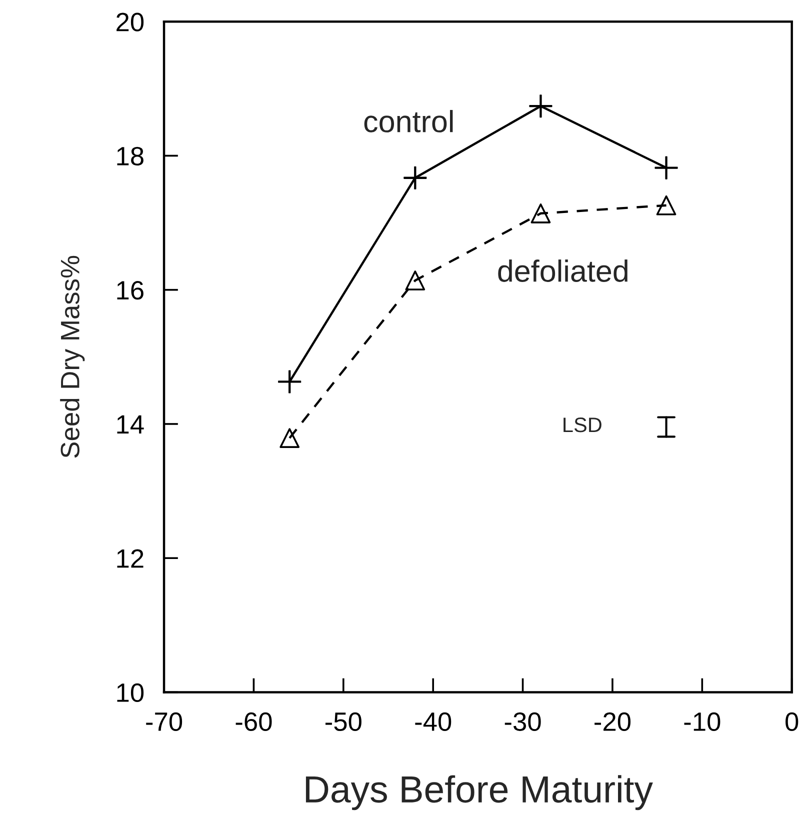 This screenshot has height=831, width=808. What do you see at coordinates (563, 271) in the screenshot?
I see `series-label: defoliated` at bounding box center [563, 271].